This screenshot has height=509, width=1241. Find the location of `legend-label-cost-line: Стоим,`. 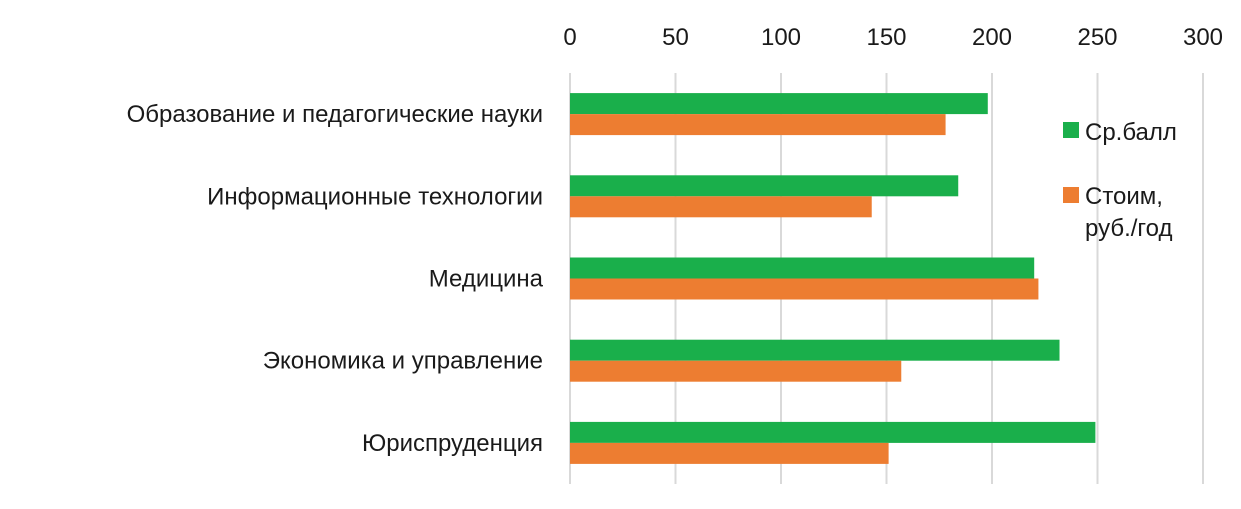

legend-label-cost-line: Стоим, is located at coordinates (1124, 196).